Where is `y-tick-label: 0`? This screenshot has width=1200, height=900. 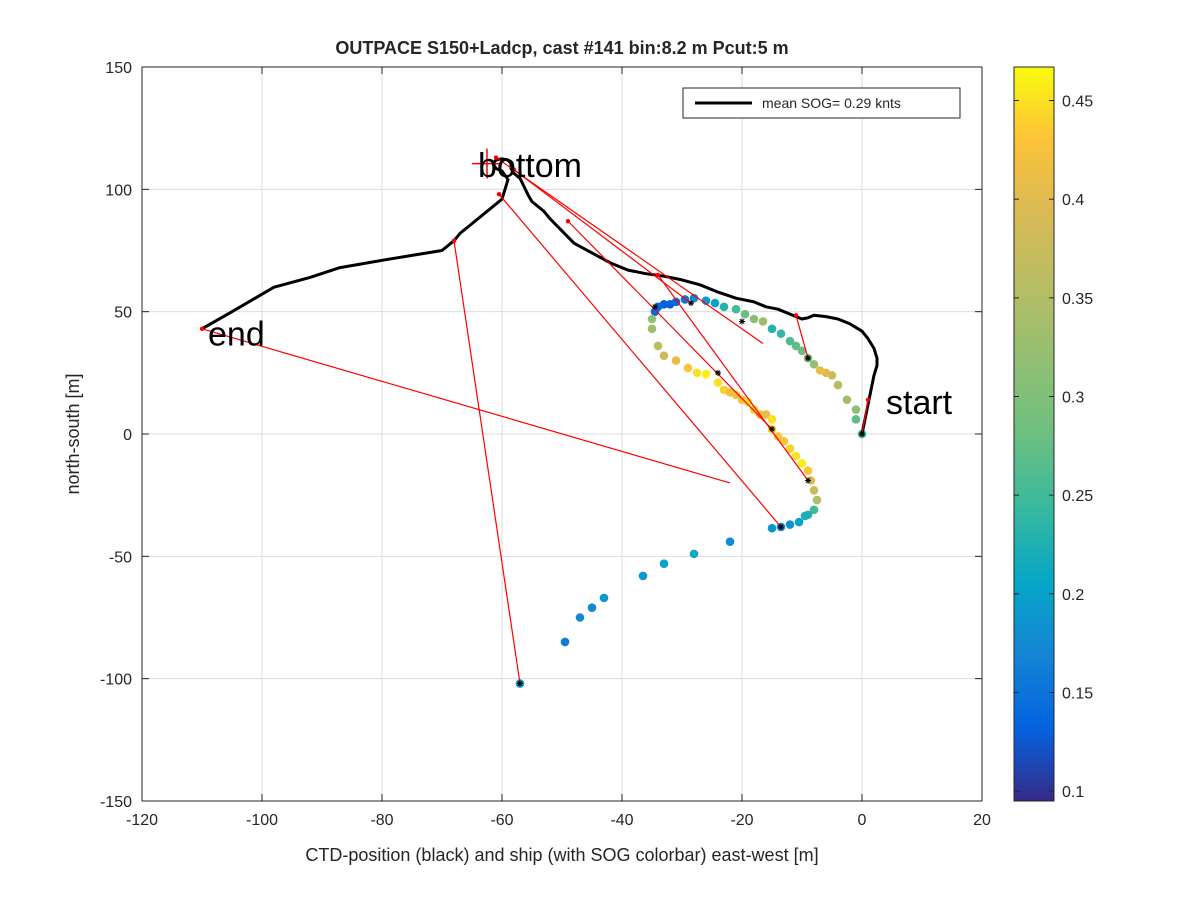
y-tick-label: 0 is located at coordinates (127, 435).